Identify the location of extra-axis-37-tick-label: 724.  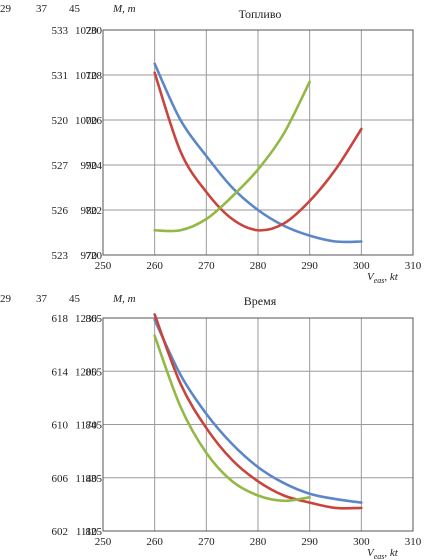
(94, 166).